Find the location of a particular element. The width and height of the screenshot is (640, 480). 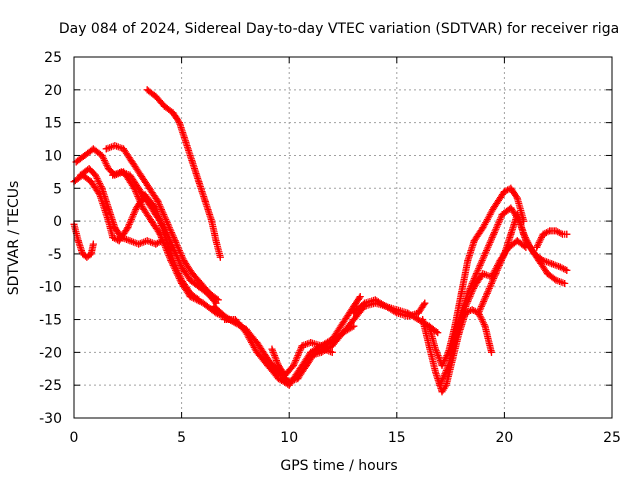

x-tick-label: 25 is located at coordinates (612, 438).